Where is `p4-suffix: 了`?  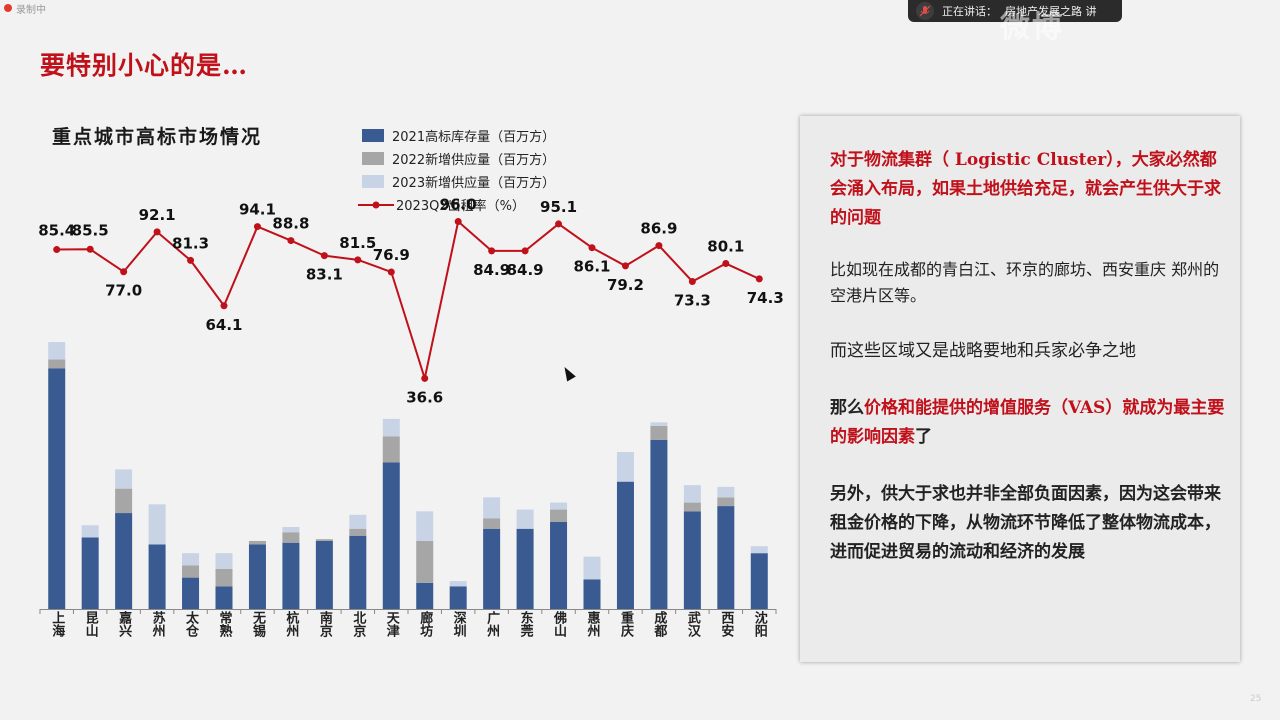
p4-suffix: 了 is located at coordinates (923, 437).